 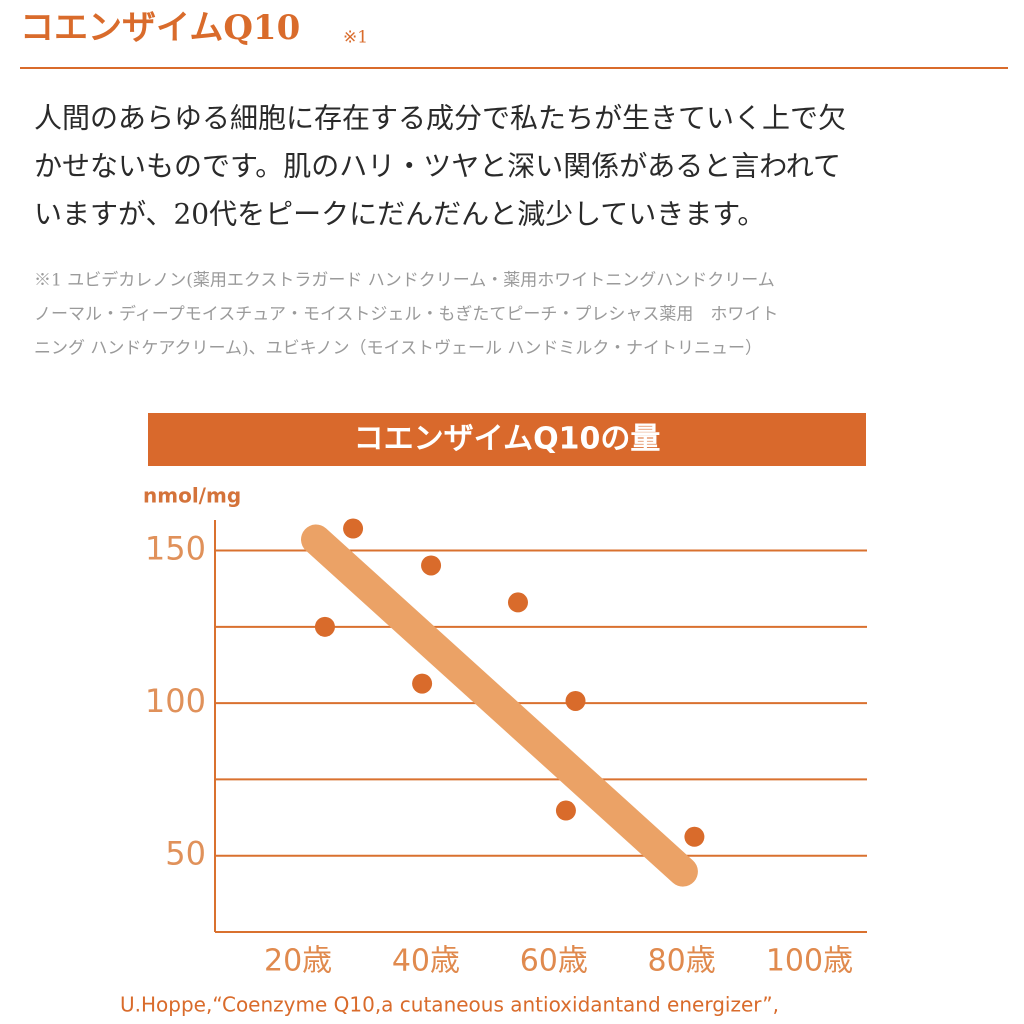 I want to click on y-tick-label: 150, so click(x=175, y=549).